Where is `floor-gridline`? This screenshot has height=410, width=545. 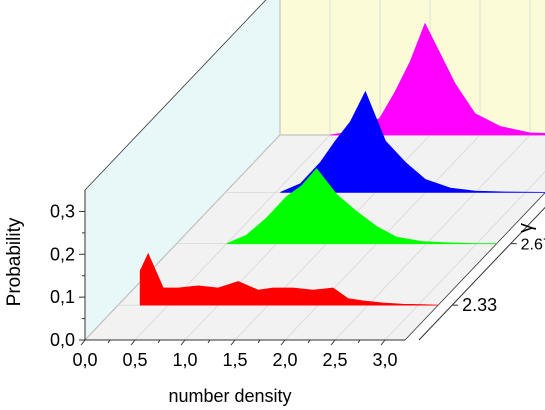 floor-gridline is located at coordinates (464, 256).